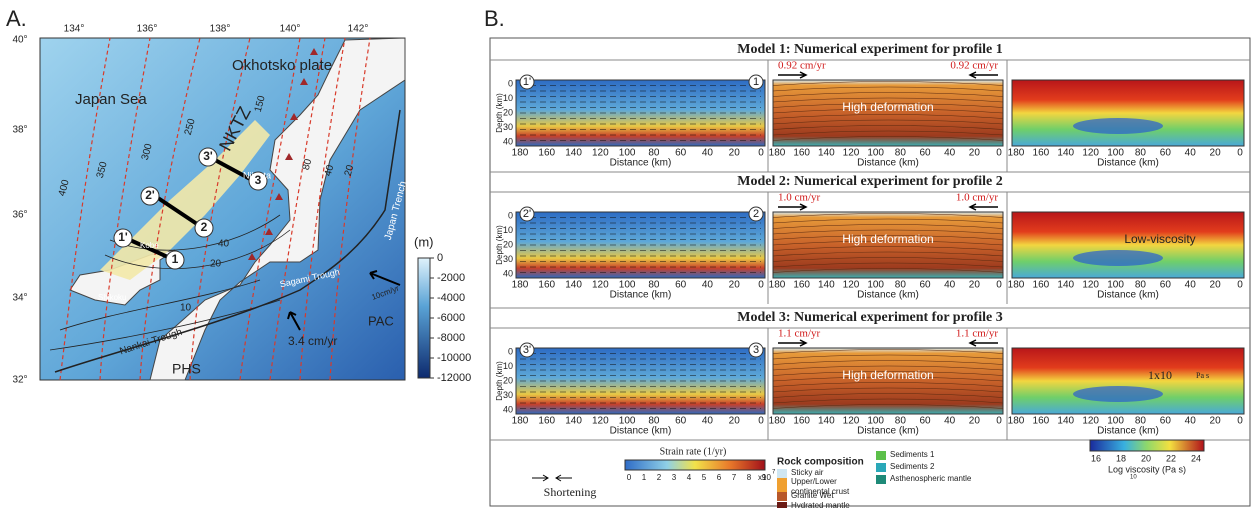  I want to click on annotation: Low-viscosity, so click(1159, 239).